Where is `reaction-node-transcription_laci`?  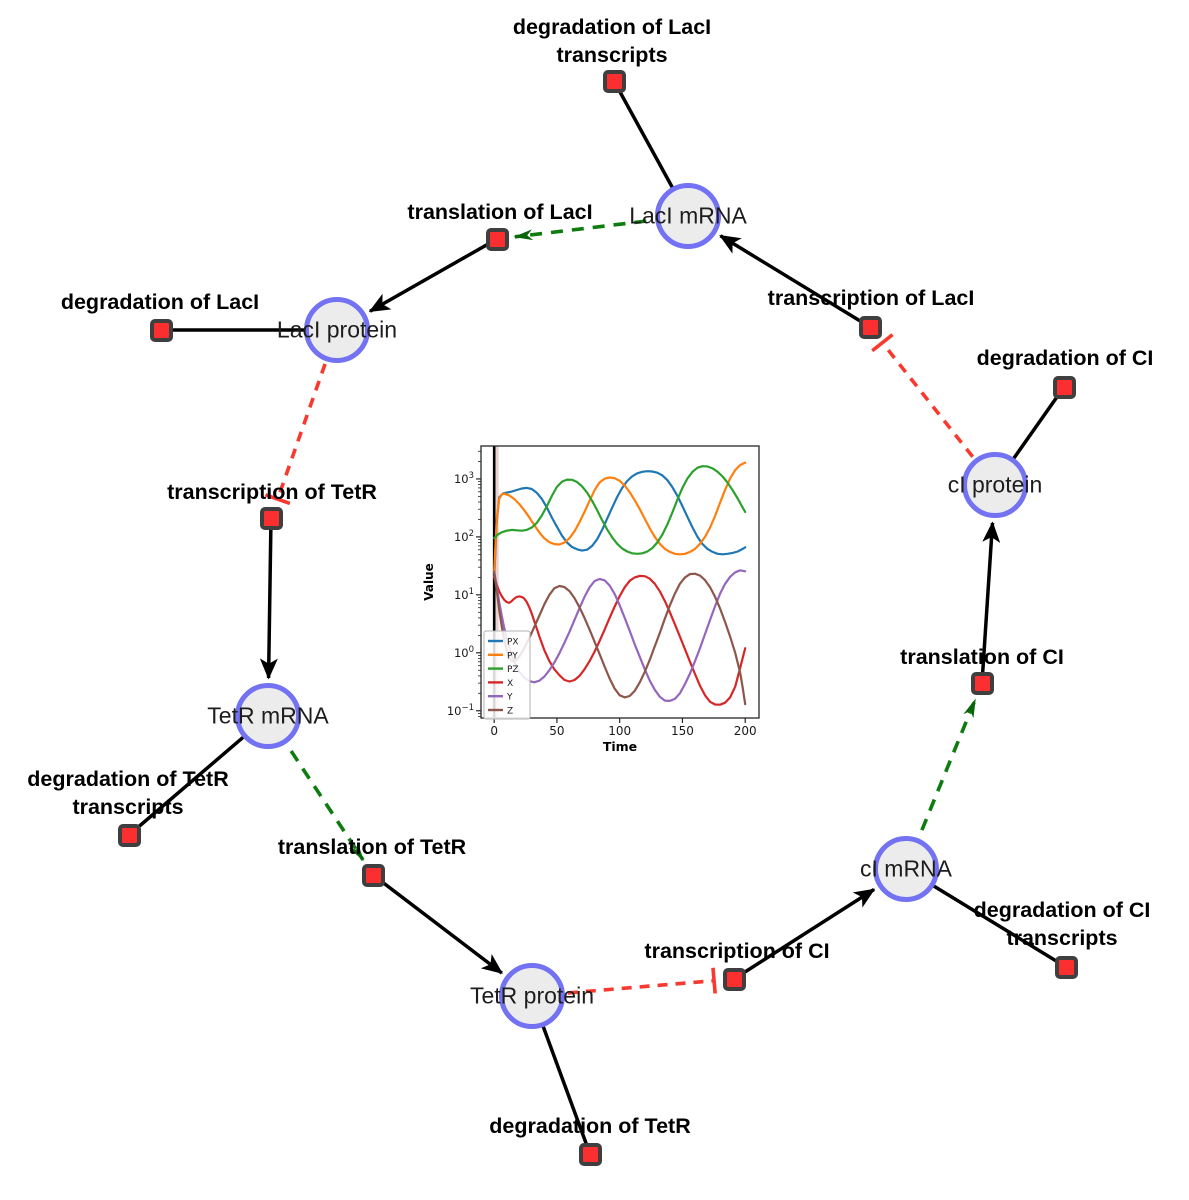 reaction-node-transcription_laci is located at coordinates (870, 327).